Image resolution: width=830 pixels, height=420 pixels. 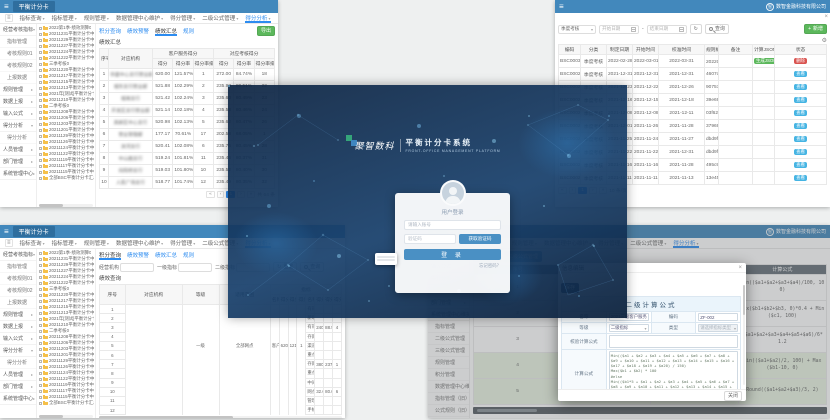 What do you see at coordinates (66, 64) in the screenshot?
I see `tree-item: 三季考核0` at bounding box center [66, 64].